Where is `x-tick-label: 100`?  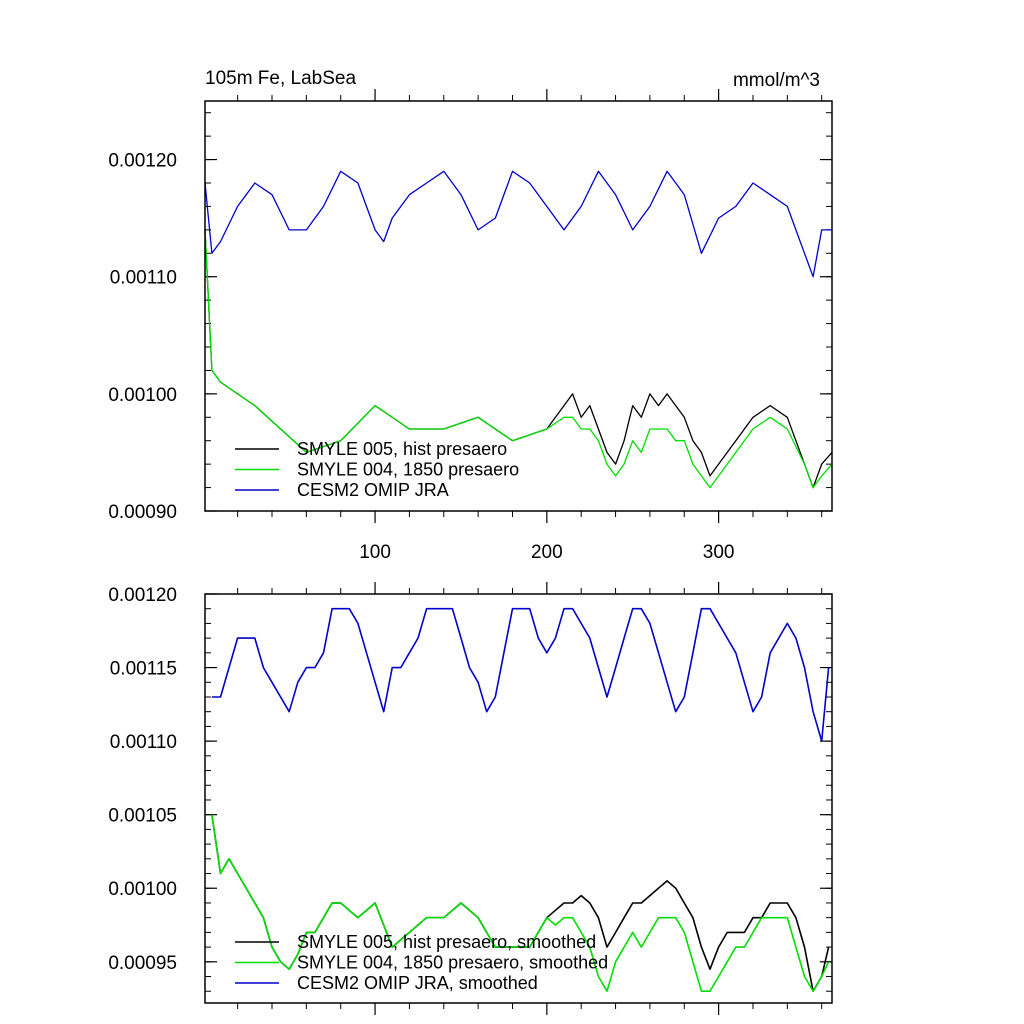 x-tick-label: 100 is located at coordinates (375, 552).